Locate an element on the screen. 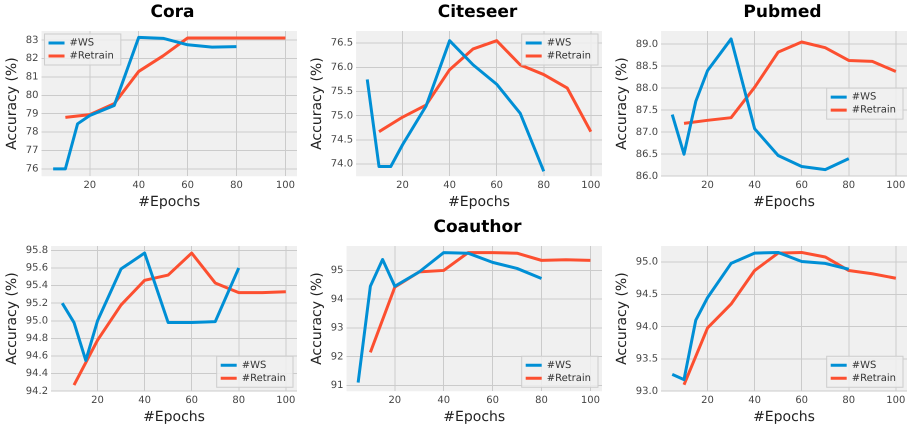 The image size is (917, 431). y-tick-label: 94.0 is located at coordinates (647, 326).